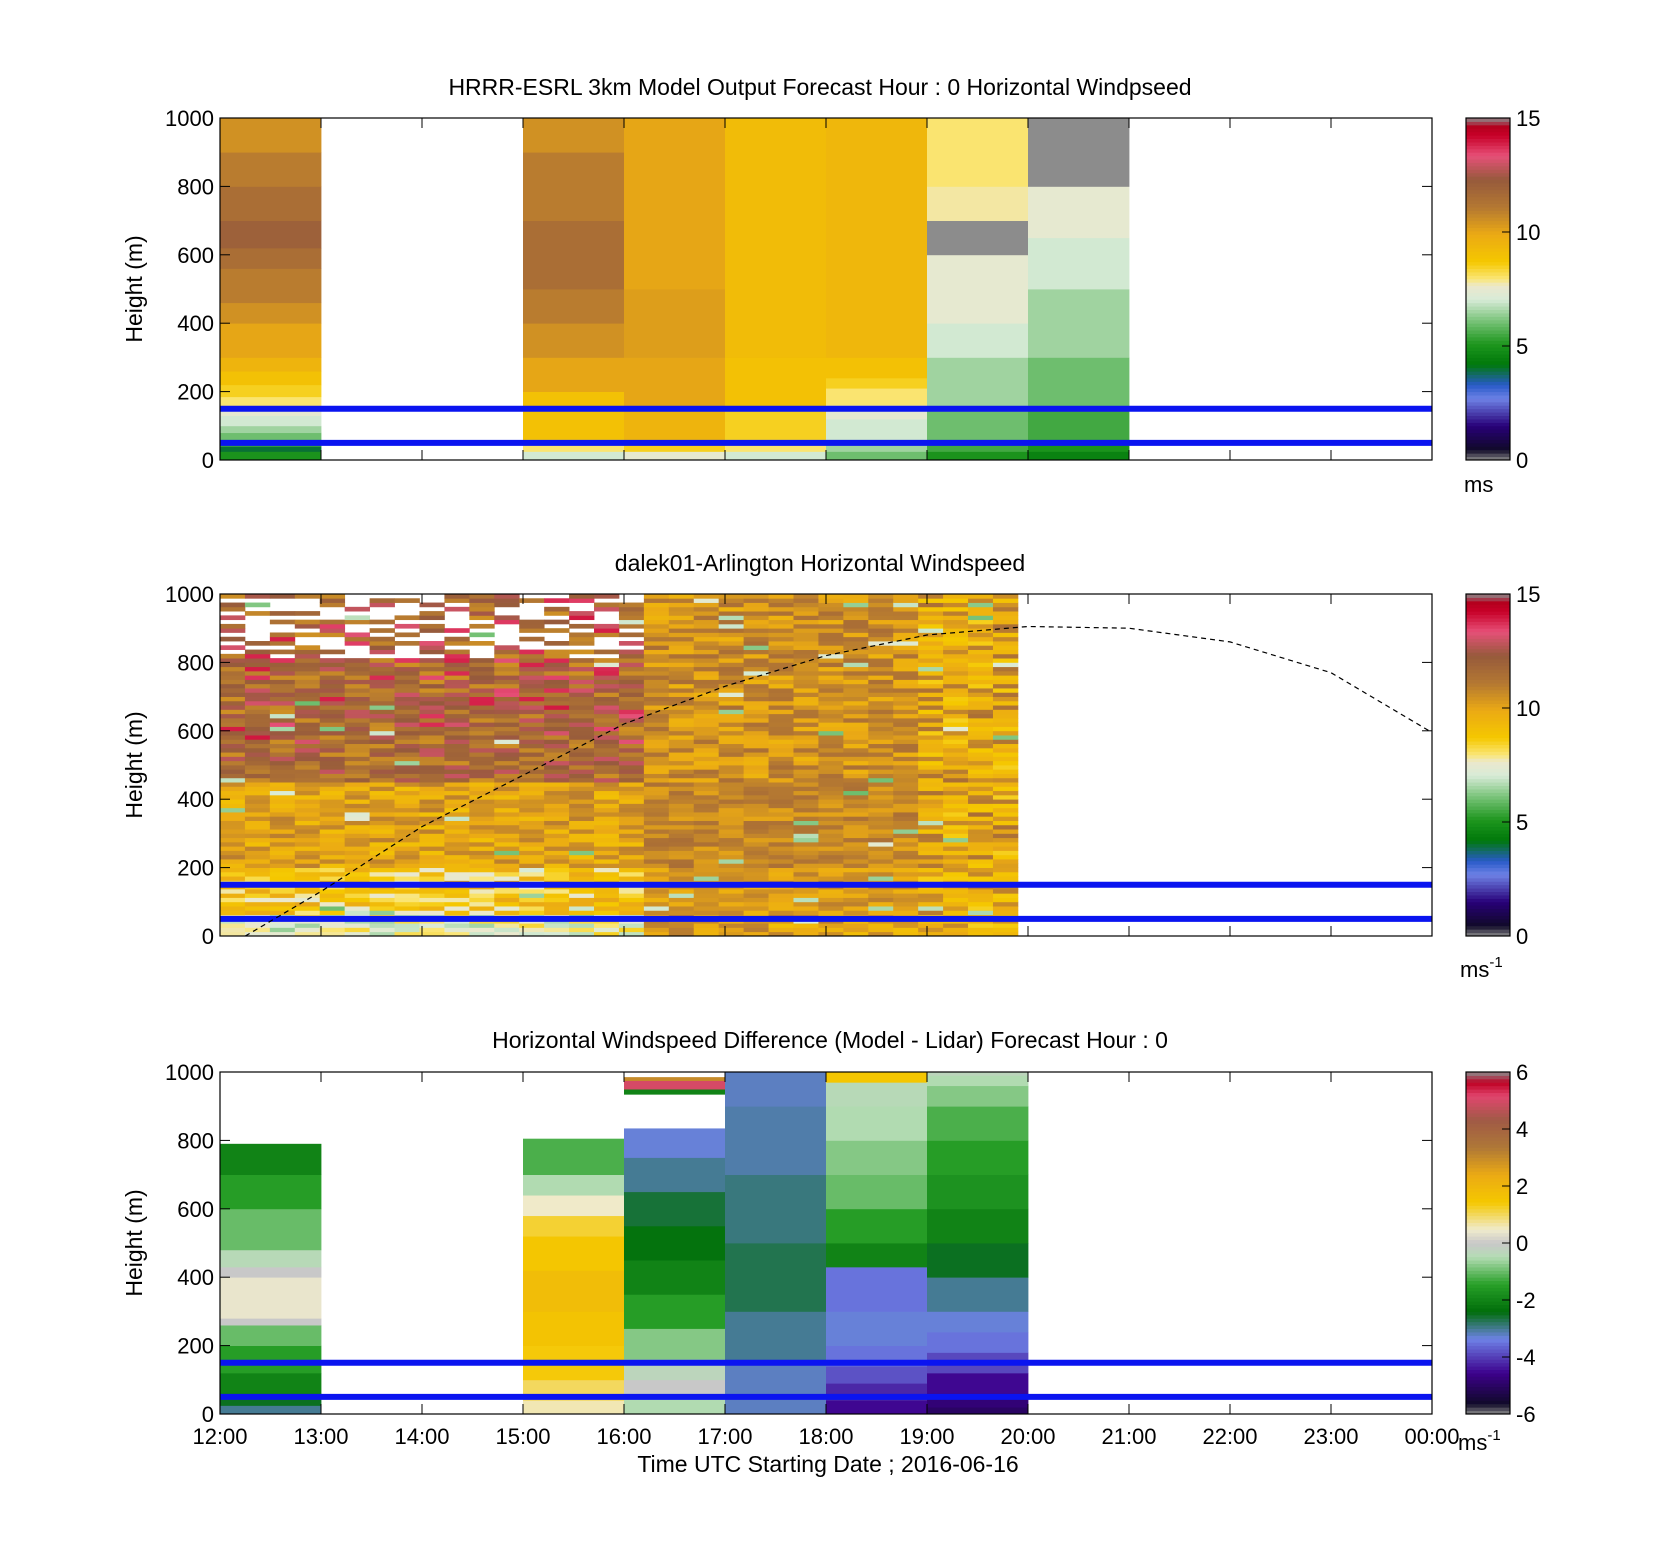 Image resolution: width=1680 pixels, height=1561 pixels. I want to click on difference-y-tick-label: 600, so click(195, 1209).